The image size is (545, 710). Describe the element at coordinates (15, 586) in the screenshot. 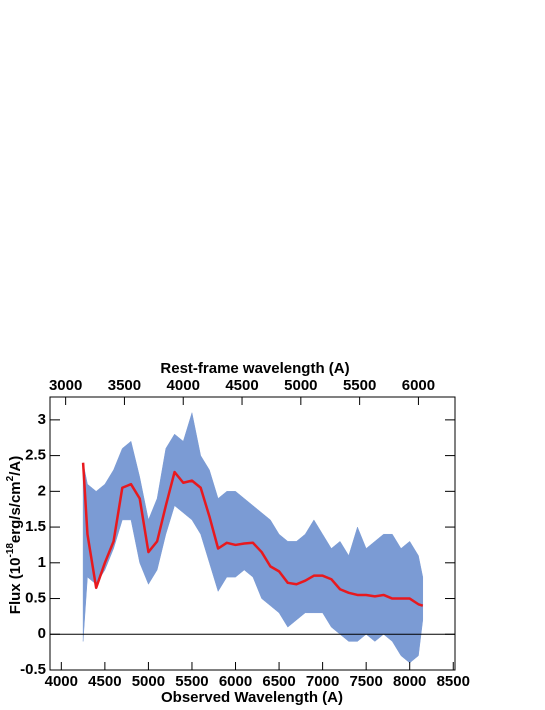

I see `y-title-text: Flux (10` at that location.